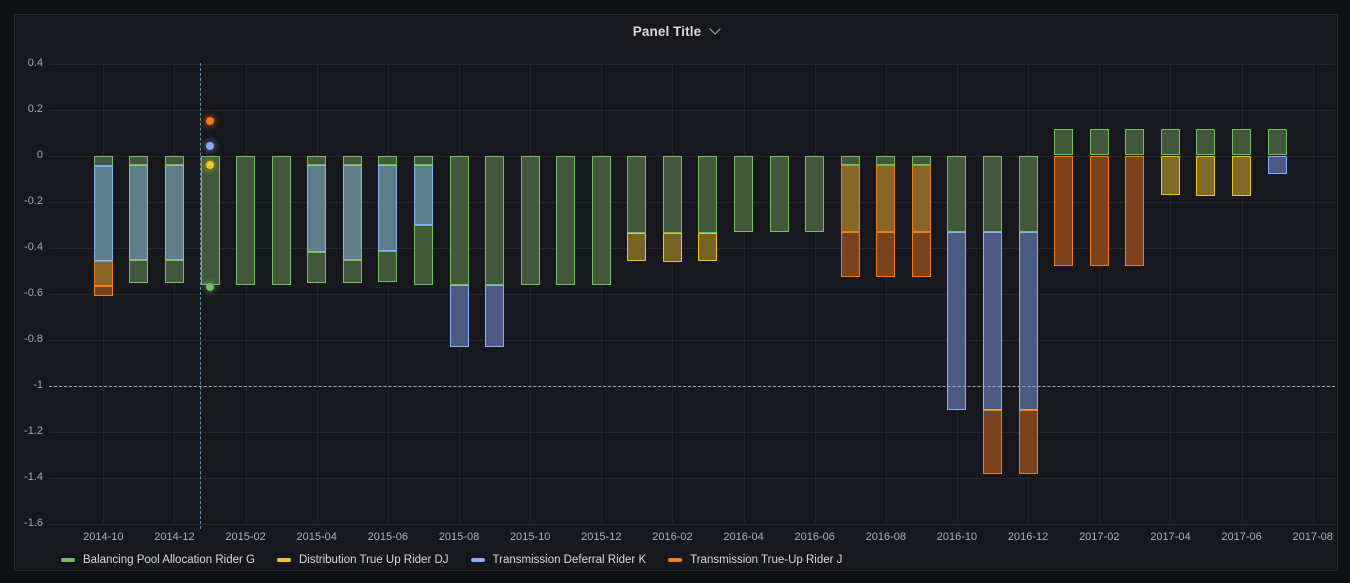 The image size is (1350, 583). What do you see at coordinates (495, 220) in the screenshot?
I see `bar-2015-09-segment-G` at bounding box center [495, 220].